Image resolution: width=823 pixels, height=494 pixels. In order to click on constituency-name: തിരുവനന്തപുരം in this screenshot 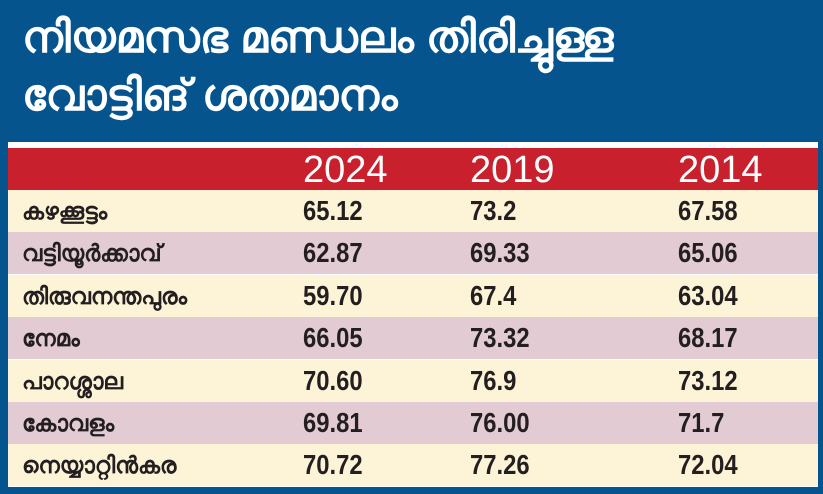, I will do `click(105, 295)`.